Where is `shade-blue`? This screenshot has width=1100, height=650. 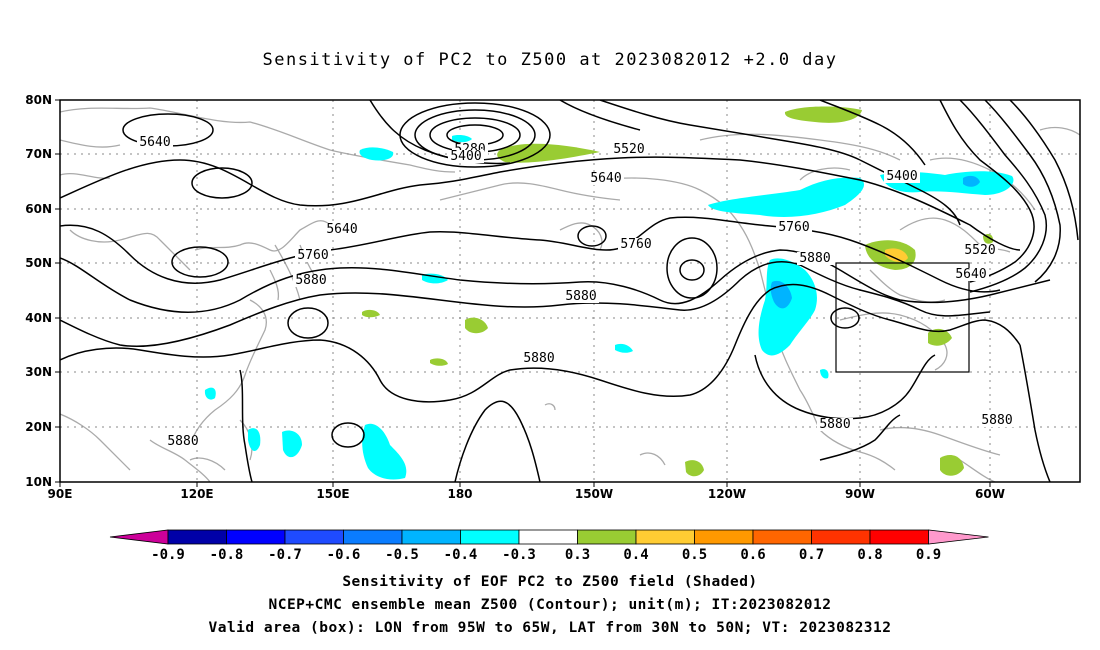 shade-blue is located at coordinates (971, 181).